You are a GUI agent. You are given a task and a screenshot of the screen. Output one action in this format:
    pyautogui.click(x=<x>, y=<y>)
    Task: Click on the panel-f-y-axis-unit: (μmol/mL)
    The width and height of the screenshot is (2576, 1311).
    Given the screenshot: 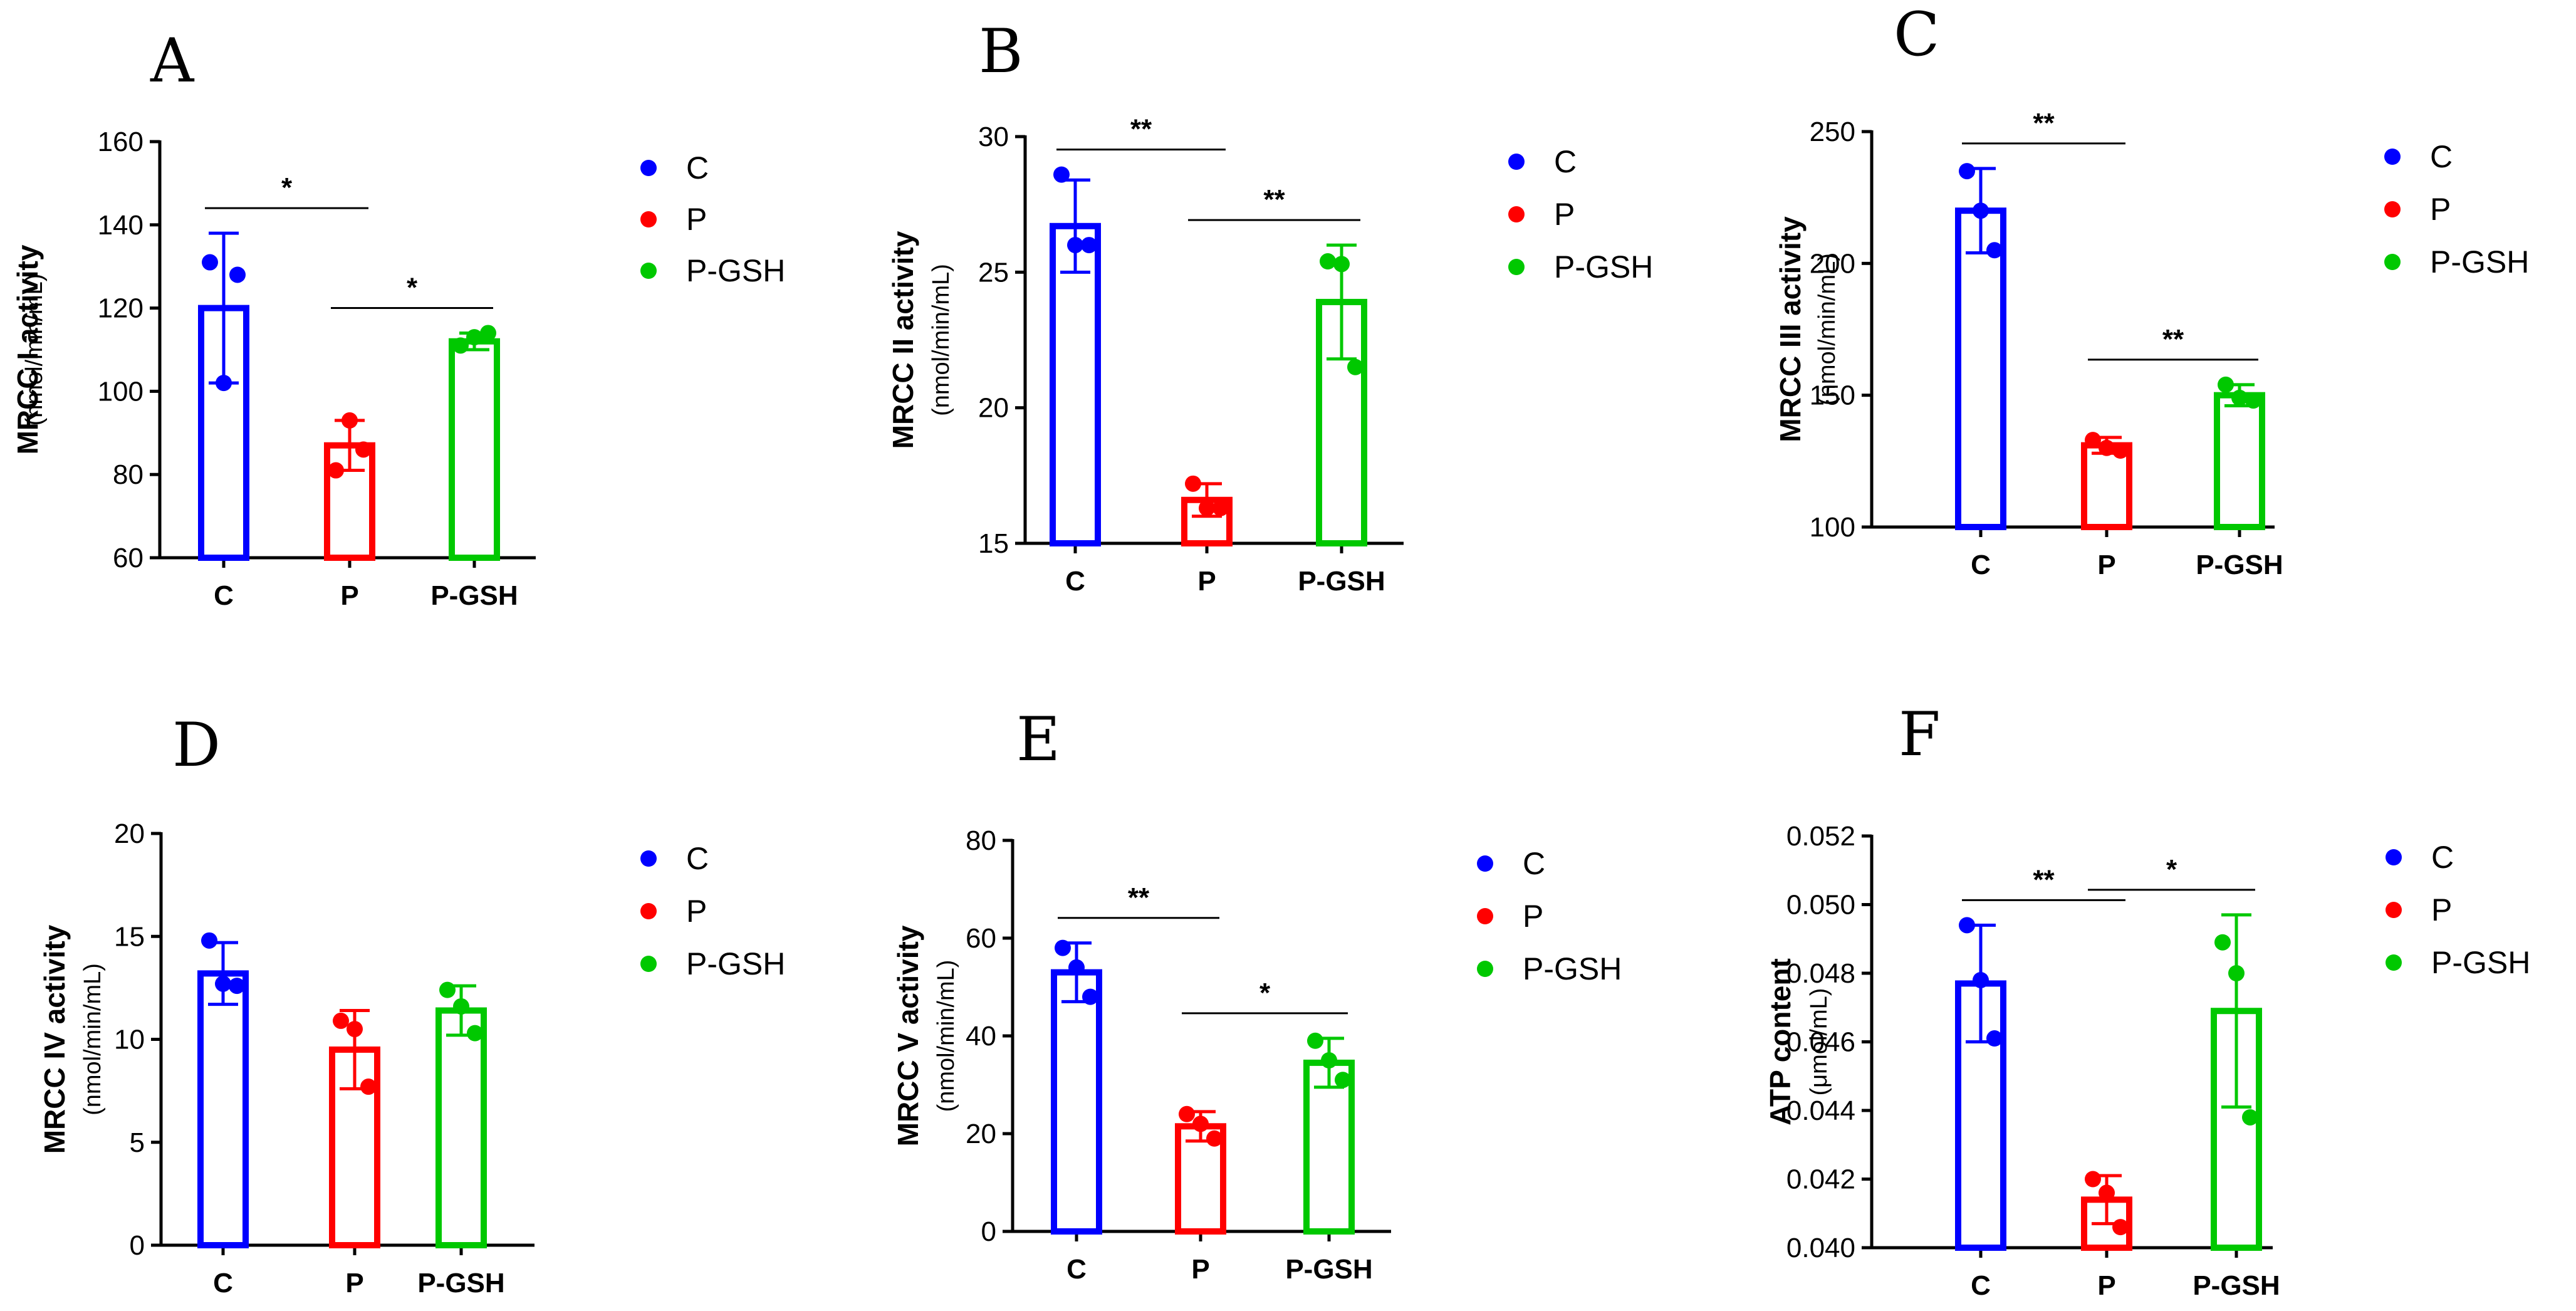 What is the action you would take?
    pyautogui.click(x=1819, y=1042)
    